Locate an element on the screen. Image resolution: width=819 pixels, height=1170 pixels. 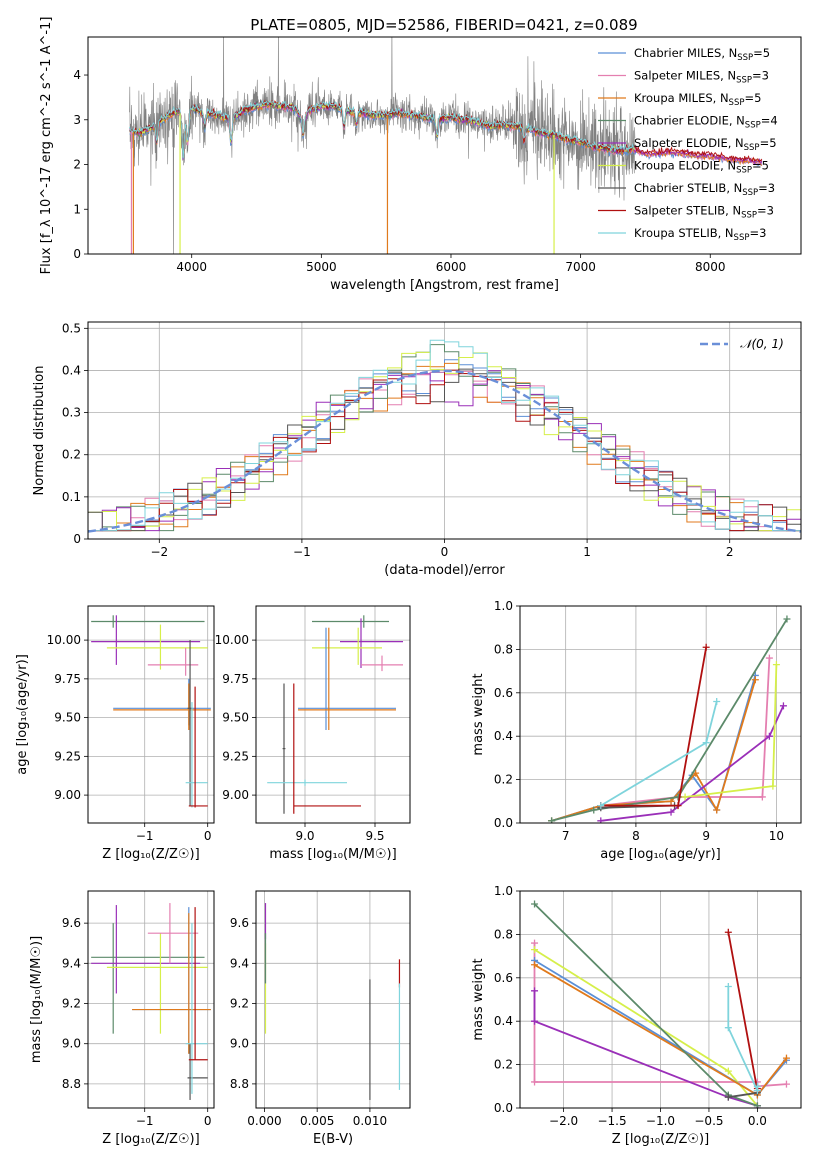
y-tick-label: 8.8 is located at coordinates (71, 1084).